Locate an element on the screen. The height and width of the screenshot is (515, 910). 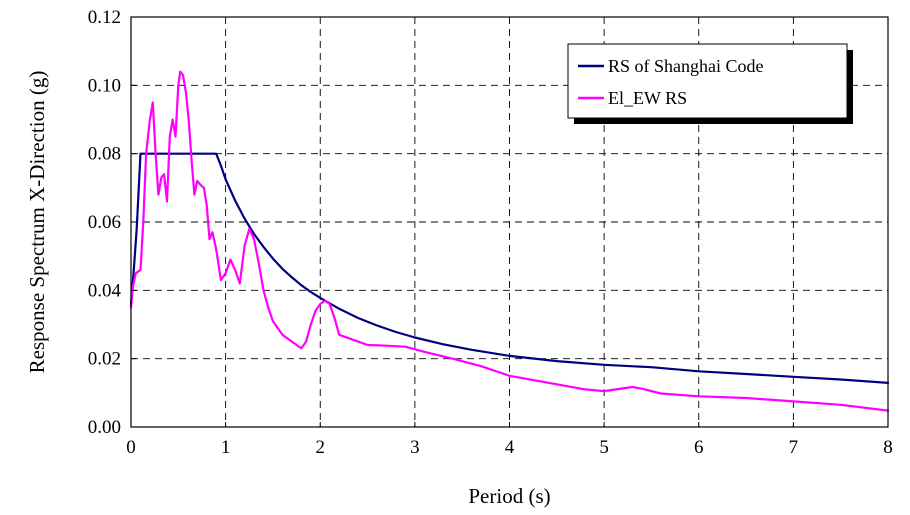
x-tick-label: 5 is located at coordinates (604, 447).